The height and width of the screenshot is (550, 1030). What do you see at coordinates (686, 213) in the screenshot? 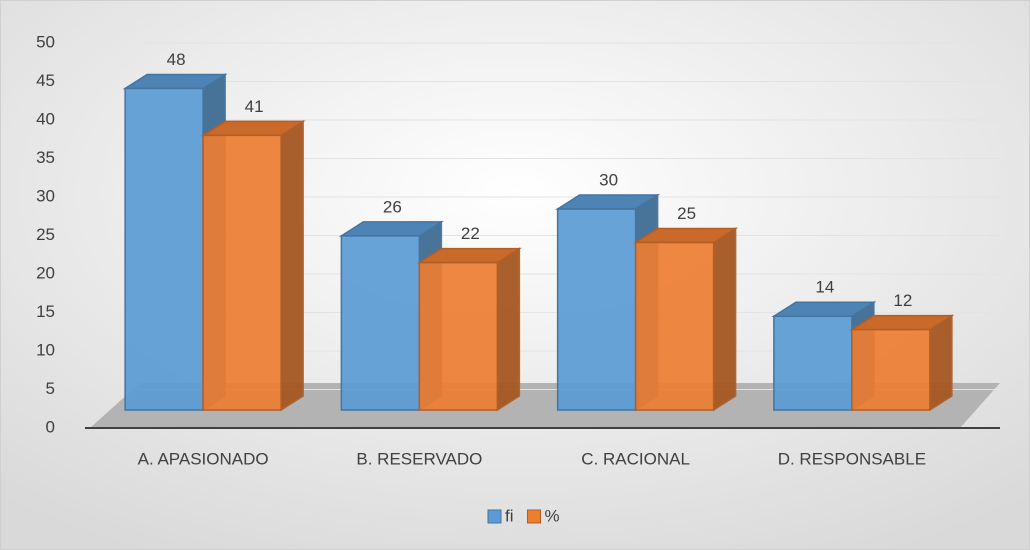
I see `data-label: 25` at bounding box center [686, 213].